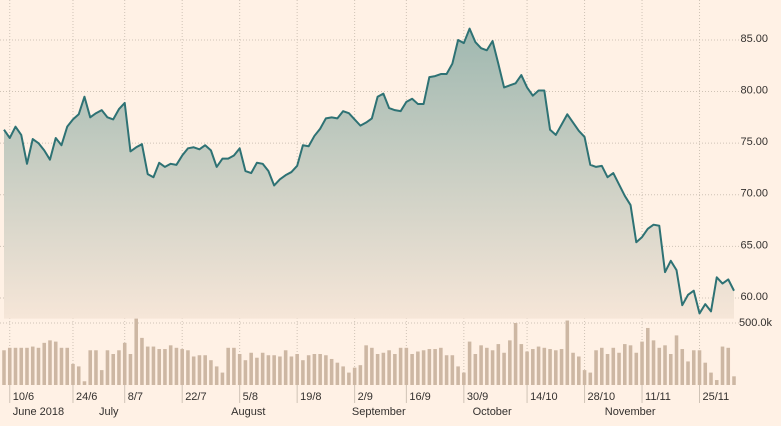 This screenshot has height=426, width=781. I want to click on x-tick-label: 10/6, so click(23, 397).